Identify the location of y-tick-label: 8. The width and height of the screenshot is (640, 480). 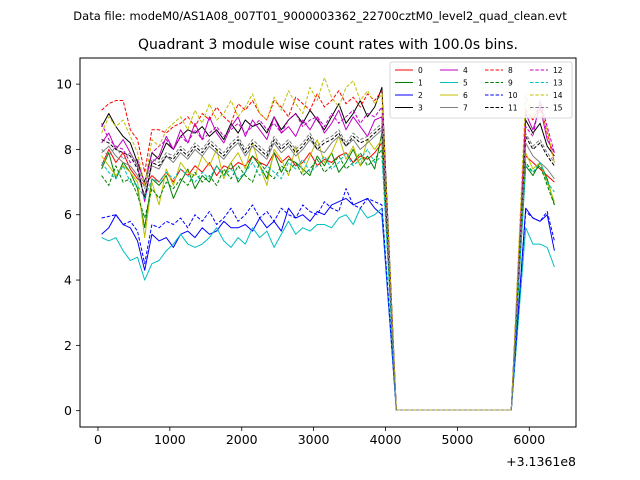
(68, 149).